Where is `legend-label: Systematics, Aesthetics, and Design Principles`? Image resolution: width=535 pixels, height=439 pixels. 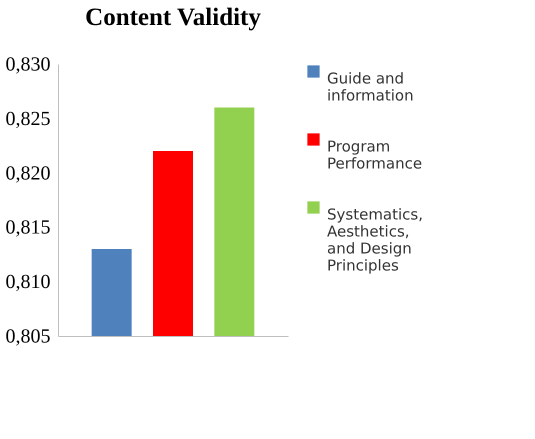 legend-label: Systematics, Aesthetics, and Design Principles is located at coordinates (375, 240).